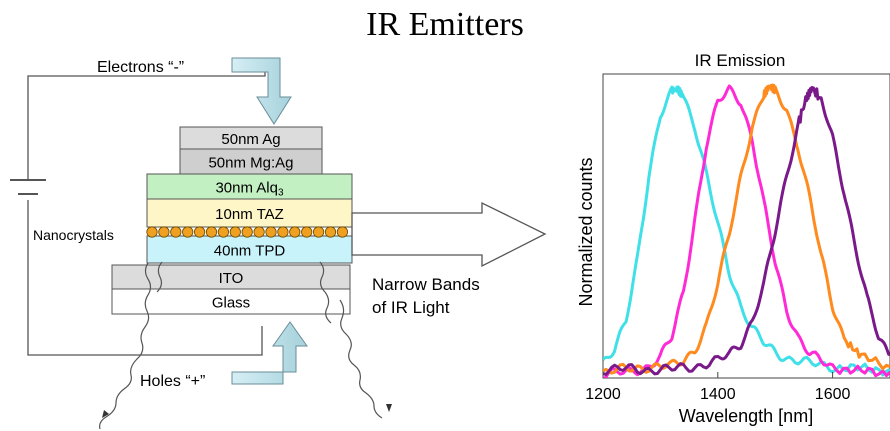  What do you see at coordinates (389, 408) in the screenshot?
I see `squiggle-right-arrowhead` at bounding box center [389, 408].